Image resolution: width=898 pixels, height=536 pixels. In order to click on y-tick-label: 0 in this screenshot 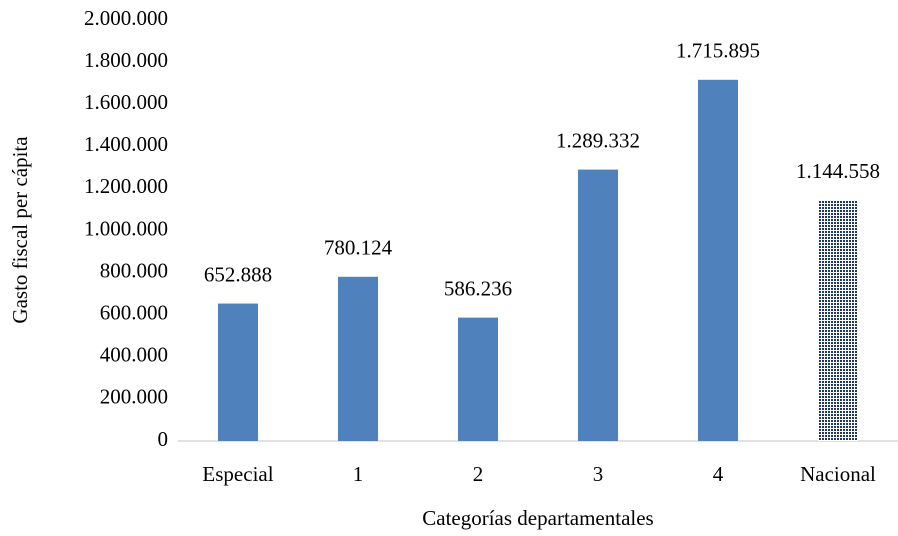, I will do `click(163, 439)`.